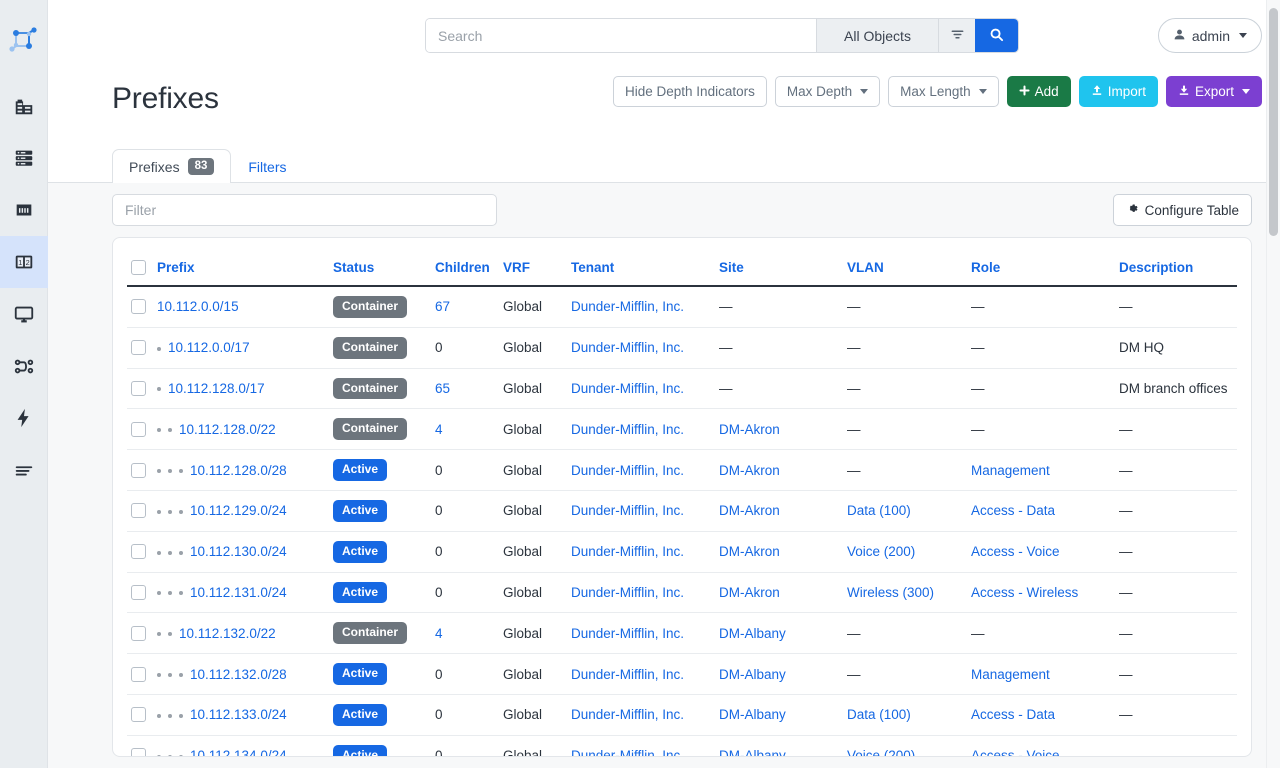 This screenshot has height=768, width=1280. Describe the element at coordinates (24, 158) in the screenshot. I see `sidebar-item-devices` at that location.